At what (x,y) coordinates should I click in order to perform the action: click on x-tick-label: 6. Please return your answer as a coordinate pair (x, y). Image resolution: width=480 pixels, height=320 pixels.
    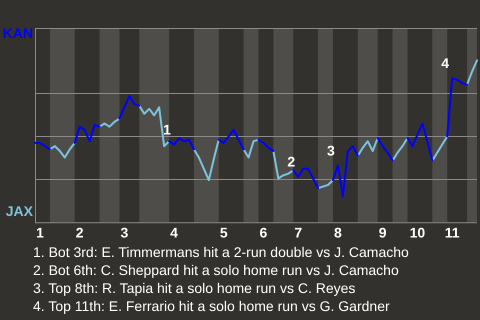
    Looking at the image, I should click on (264, 232).